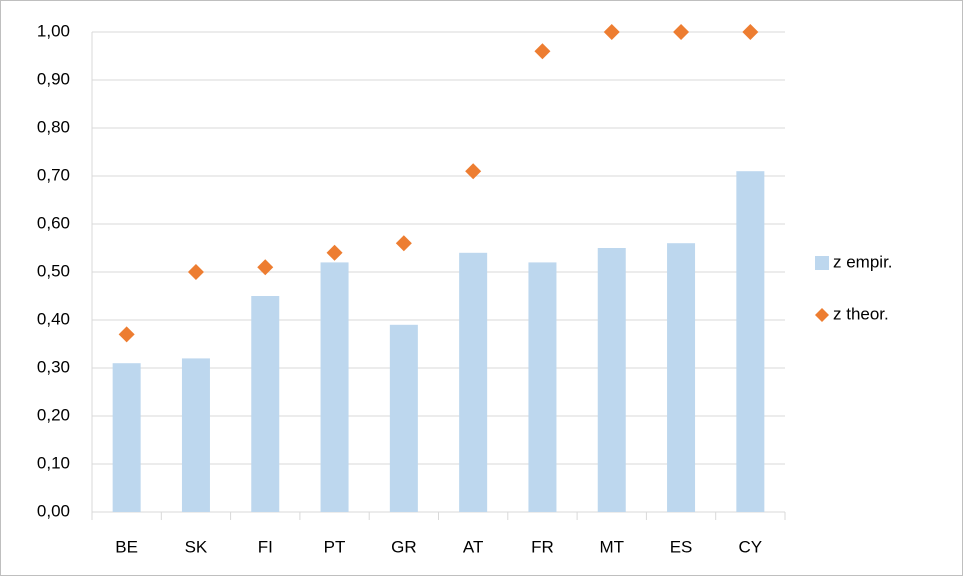  I want to click on x-tick-label: PT, so click(335, 546).